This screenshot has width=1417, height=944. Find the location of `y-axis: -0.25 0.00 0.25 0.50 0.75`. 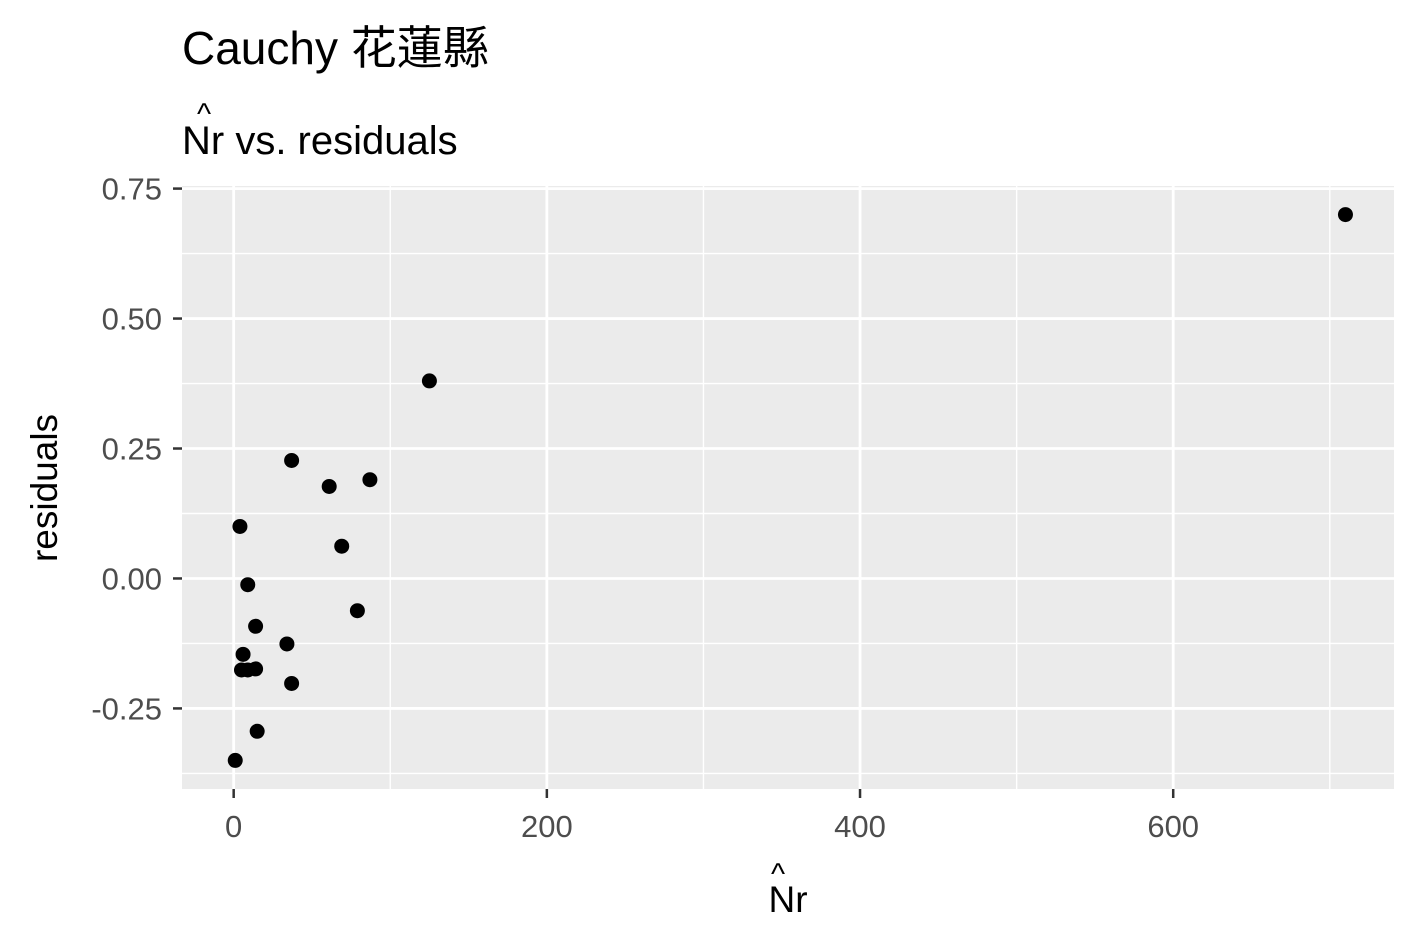

y-axis: -0.25 0.00 0.25 0.50 0.75 is located at coordinates (136, 449).